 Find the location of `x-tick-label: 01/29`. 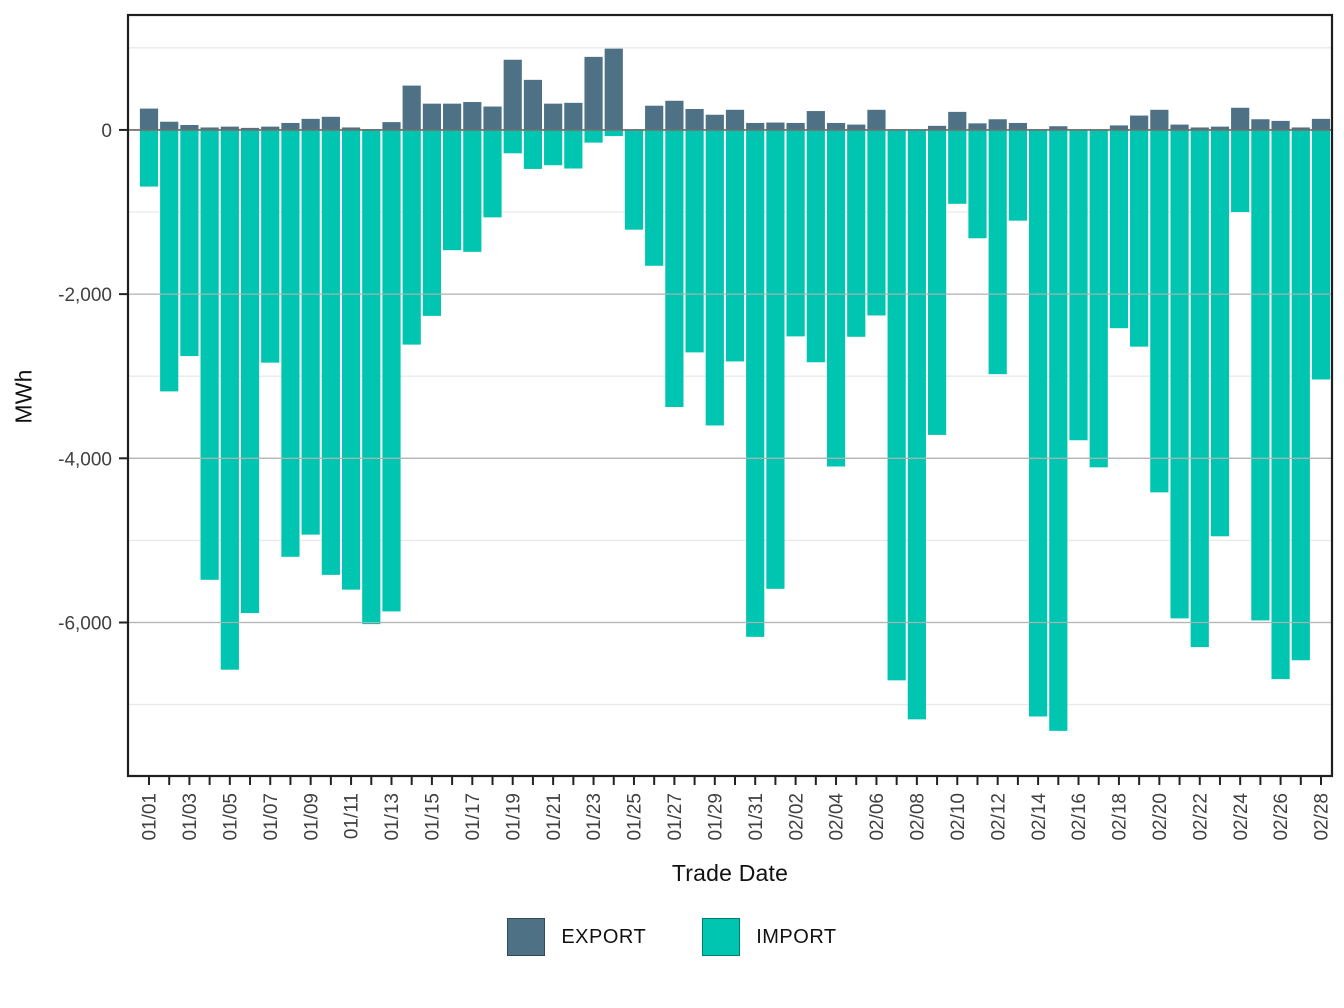

x-tick-label: 01/29 is located at coordinates (715, 817).